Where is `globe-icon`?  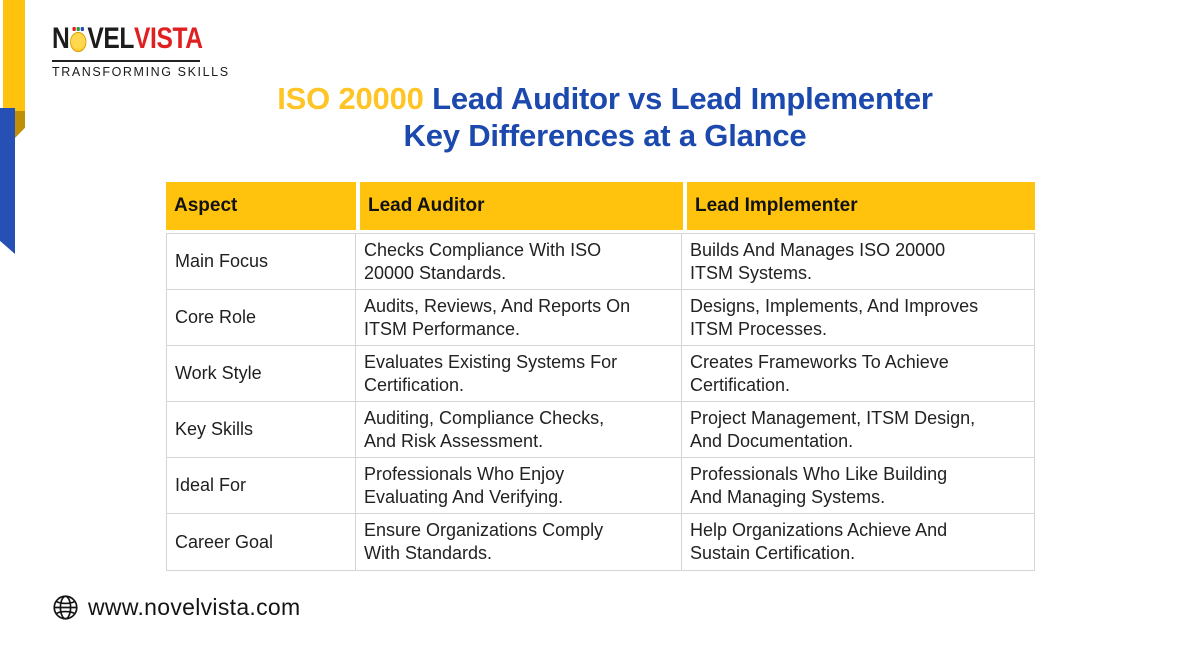 globe-icon is located at coordinates (65, 607).